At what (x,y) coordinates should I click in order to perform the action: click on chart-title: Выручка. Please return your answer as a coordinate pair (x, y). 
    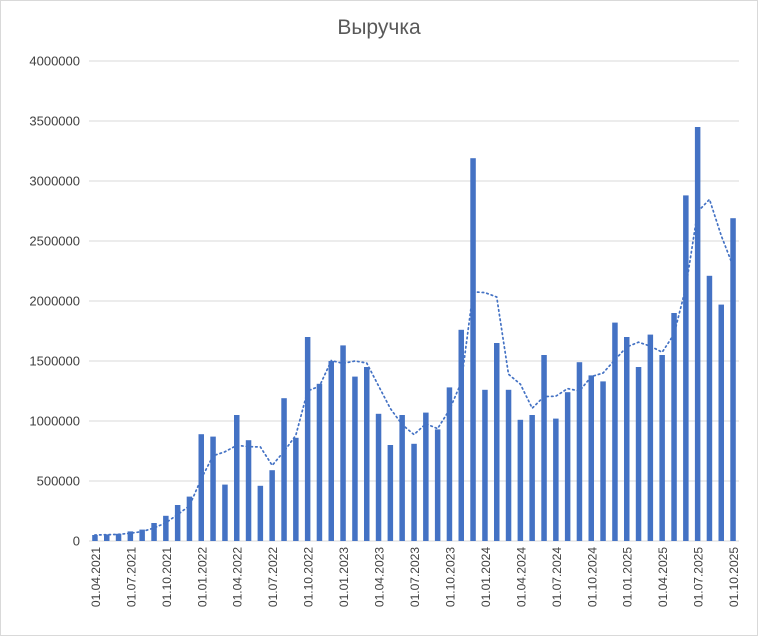
    Looking at the image, I should click on (379, 27).